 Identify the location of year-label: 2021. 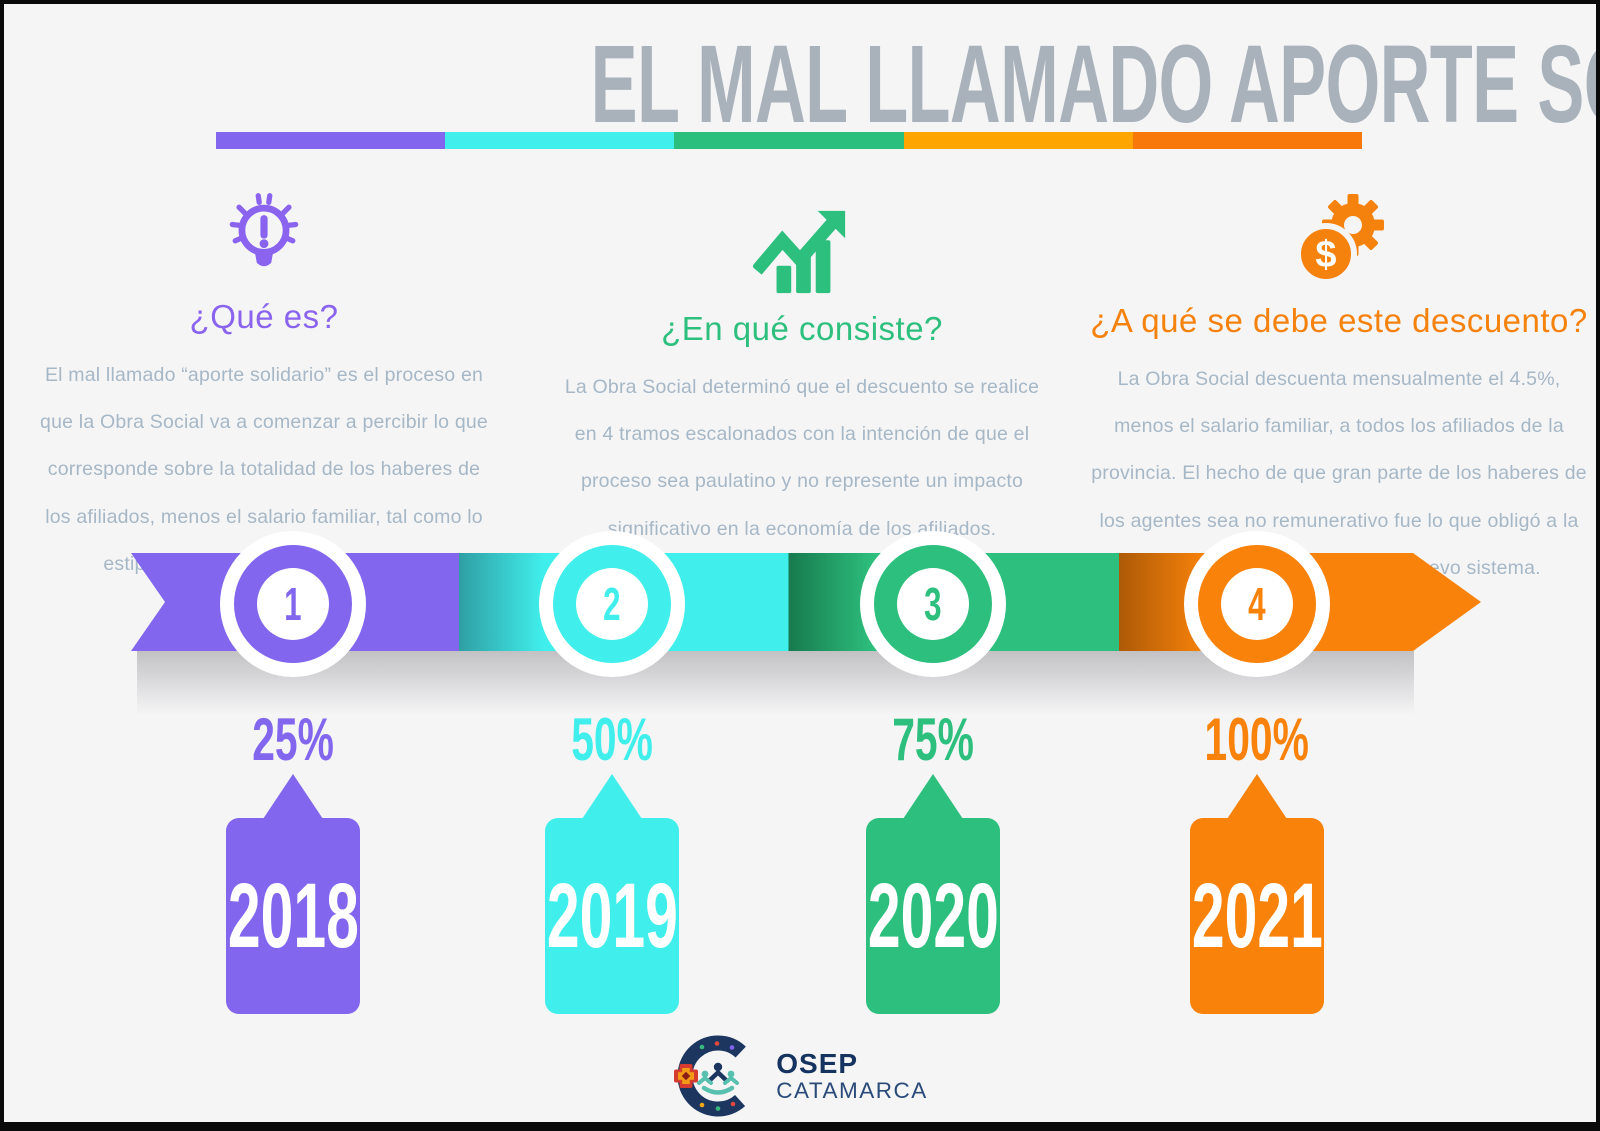
(1257, 916).